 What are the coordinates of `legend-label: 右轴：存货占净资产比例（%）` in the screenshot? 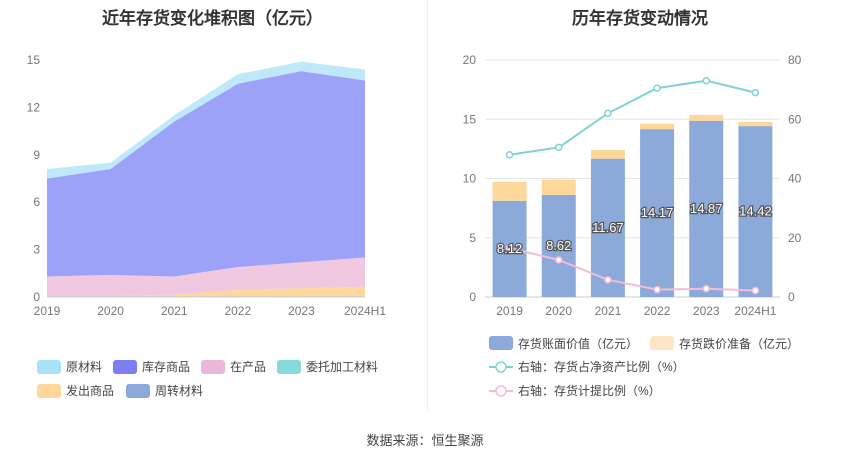 It's located at (601, 366).